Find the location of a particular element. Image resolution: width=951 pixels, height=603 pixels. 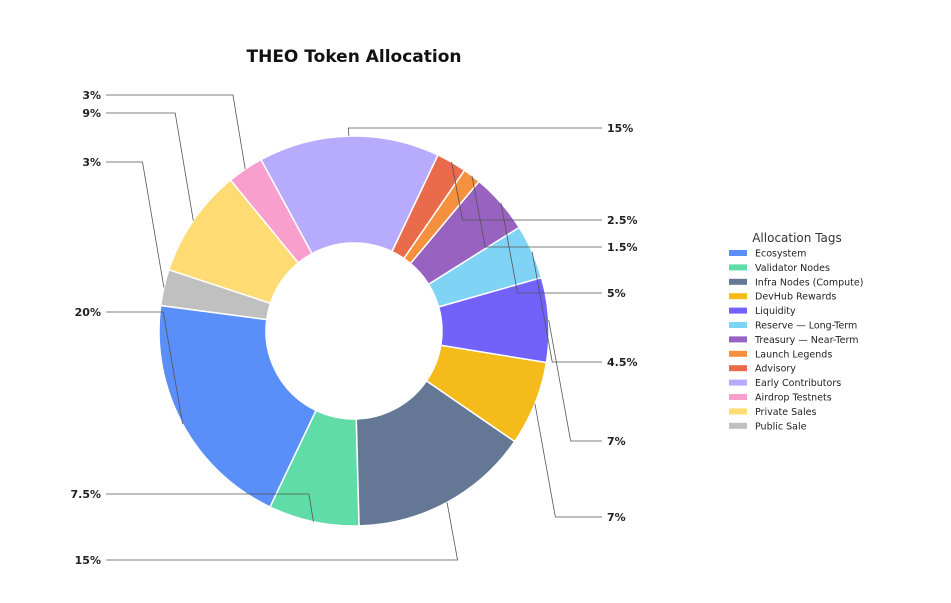

leader-launch-legends is located at coordinates (536, 211).